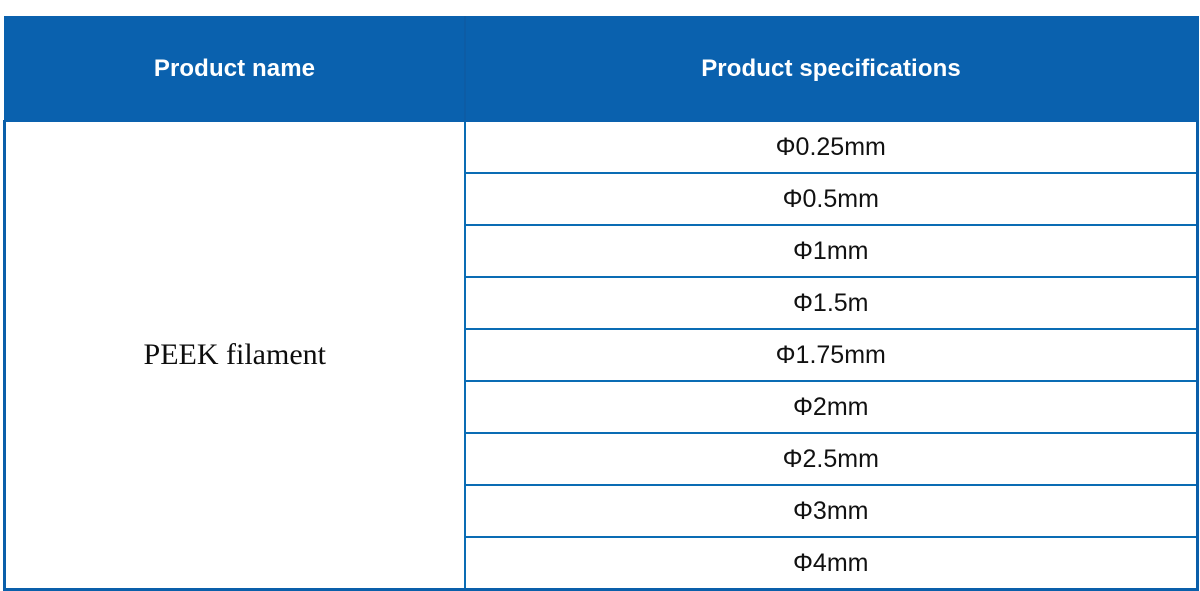  I want to click on cell-specification: Φ3mm, so click(831, 511).